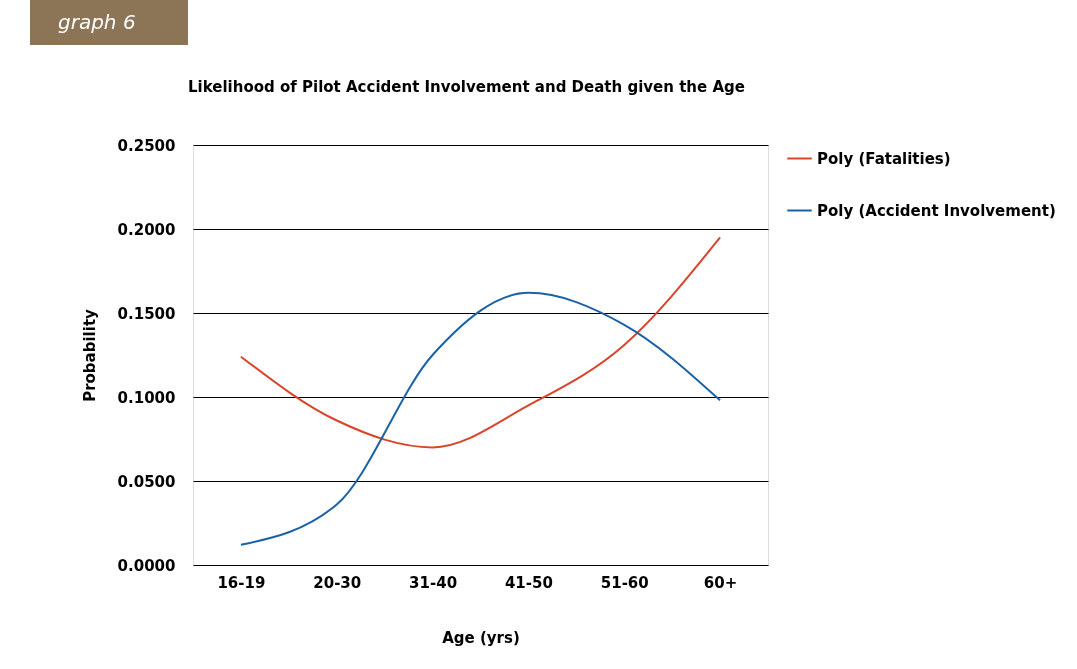 The height and width of the screenshot is (669, 1077). I want to click on x-tick-label: 60+, so click(720, 582).